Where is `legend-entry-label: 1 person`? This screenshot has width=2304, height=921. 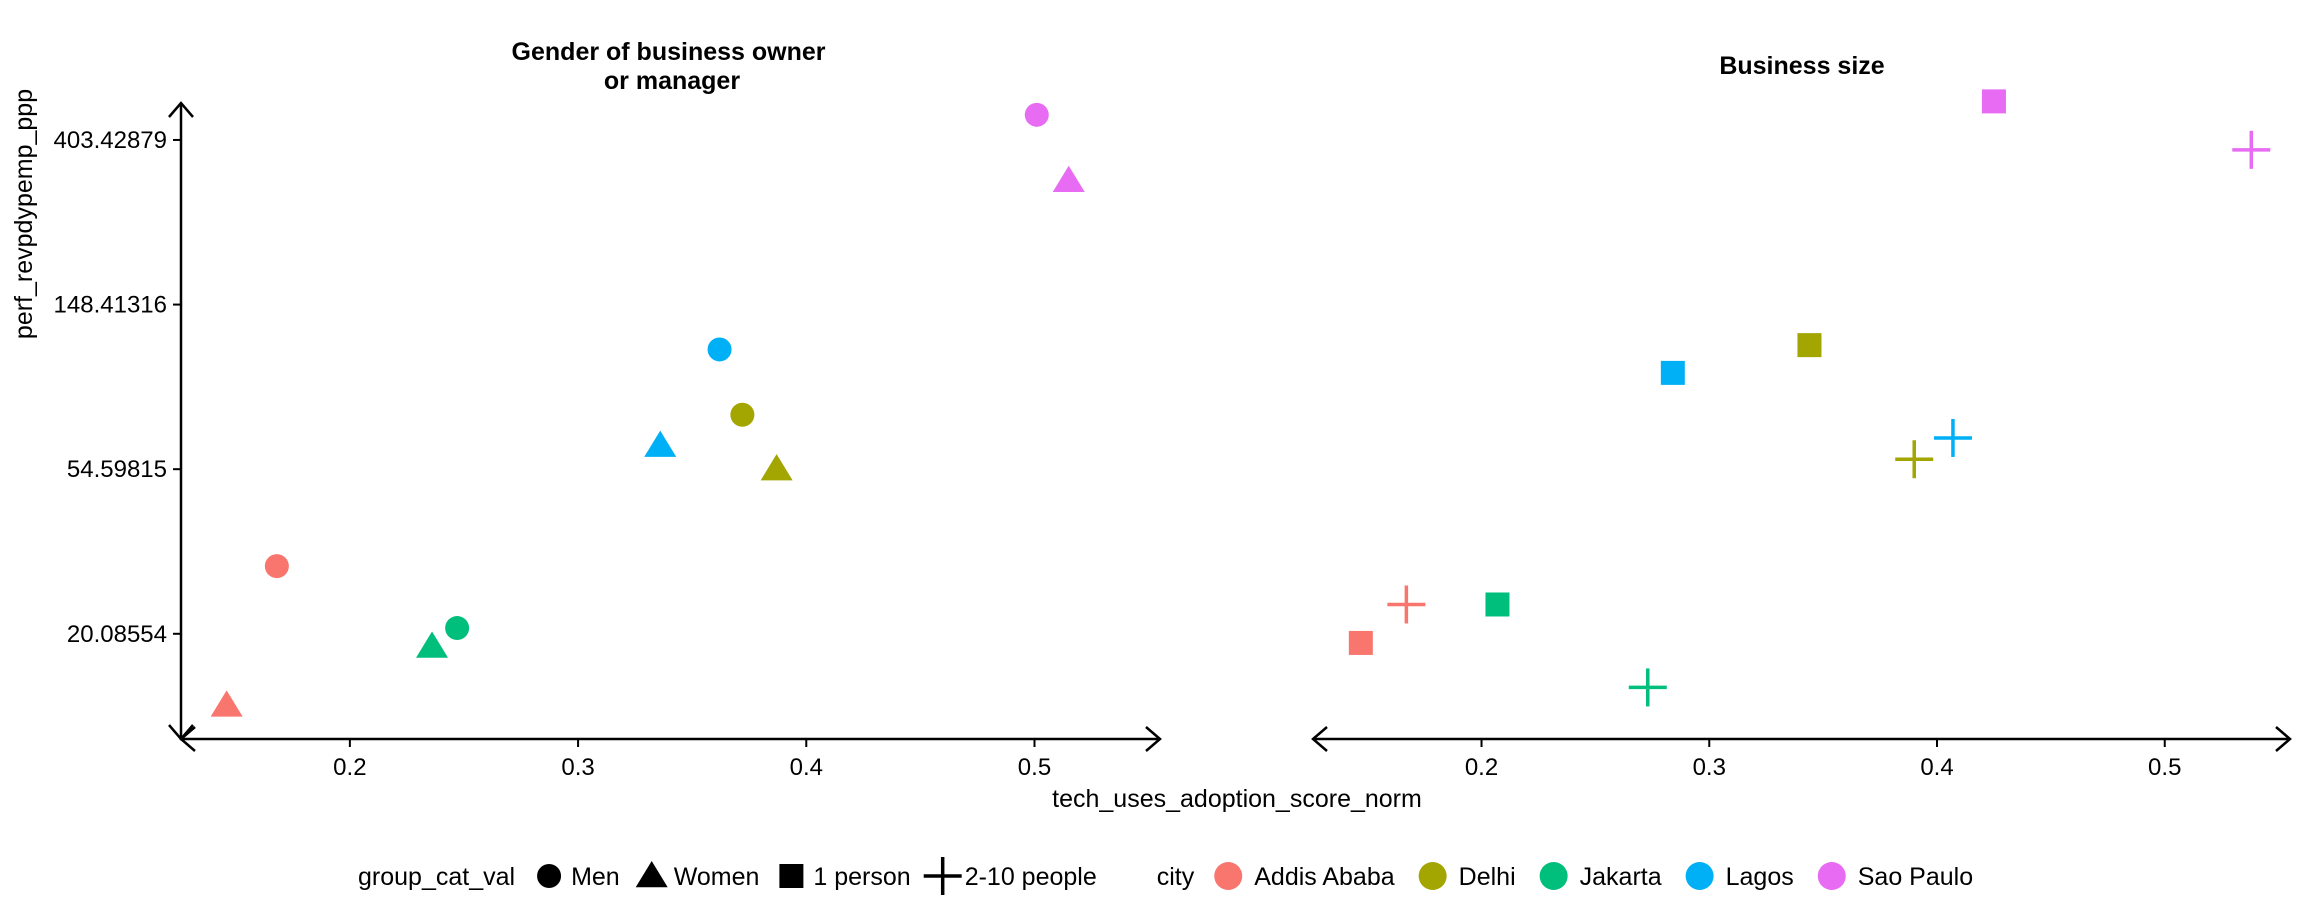 legend-entry-label: 1 person is located at coordinates (861, 877).